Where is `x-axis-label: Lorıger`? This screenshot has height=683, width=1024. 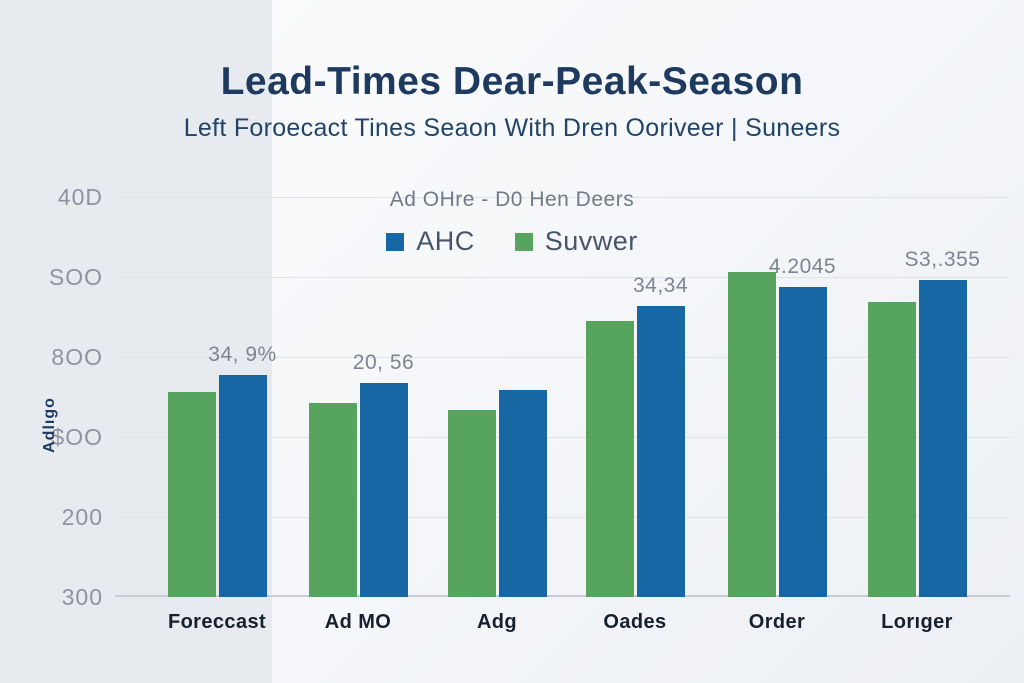
x-axis-label: Lorıger is located at coordinates (917, 622).